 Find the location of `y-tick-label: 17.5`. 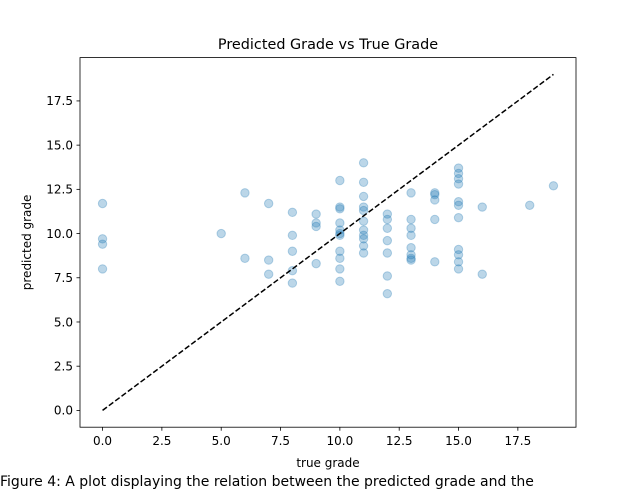

y-tick-label: 17.5 is located at coordinates (59, 101).